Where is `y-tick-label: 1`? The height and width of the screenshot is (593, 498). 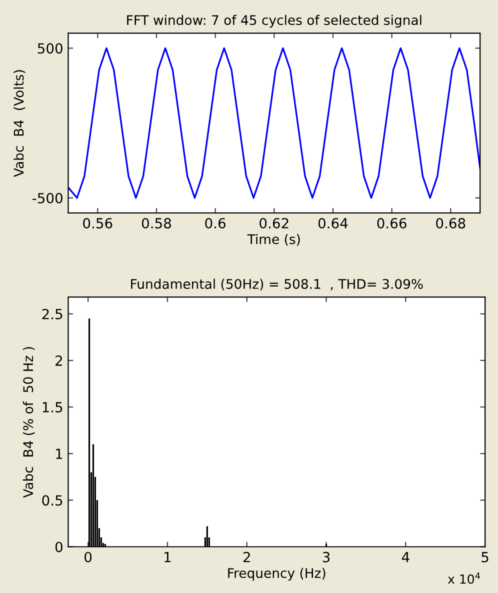
y-tick-label: 1 is located at coordinates (59, 453).